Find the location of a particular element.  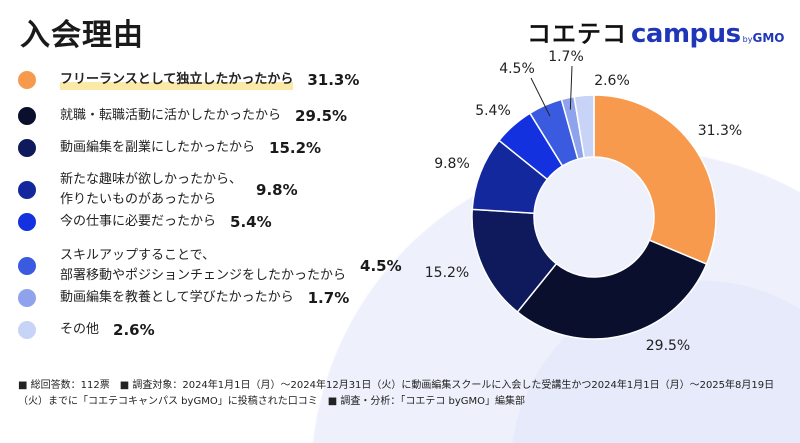

legend-item: スキルアップすることで、 部署移動やポジションチェンジをしたかったから 4.5% is located at coordinates (210, 266).